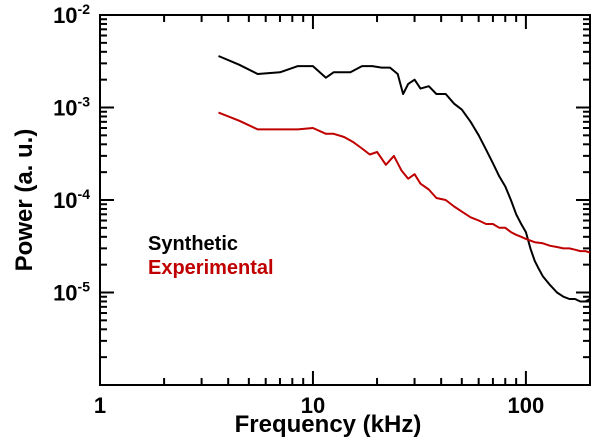 This screenshot has height=441, width=597. I want to click on x-tick-label: 100, so click(526, 405).